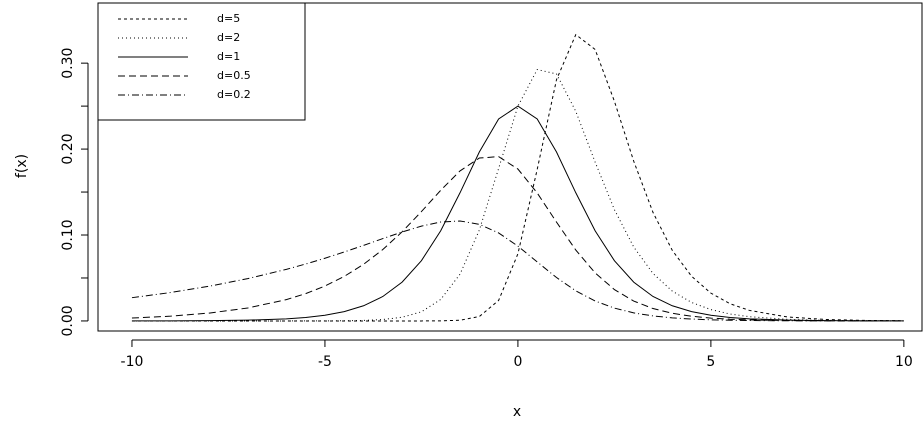 The height and width of the screenshot is (424, 923). What do you see at coordinates (201, 61) in the screenshot?
I see `legend-box` at bounding box center [201, 61].